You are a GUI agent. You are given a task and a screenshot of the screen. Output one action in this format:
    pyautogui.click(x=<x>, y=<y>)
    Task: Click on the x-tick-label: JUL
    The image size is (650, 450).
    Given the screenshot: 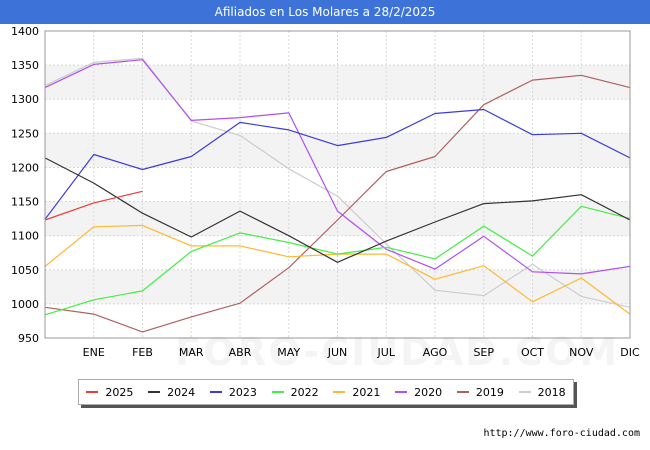 What is the action you would take?
    pyautogui.click(x=386, y=352)
    